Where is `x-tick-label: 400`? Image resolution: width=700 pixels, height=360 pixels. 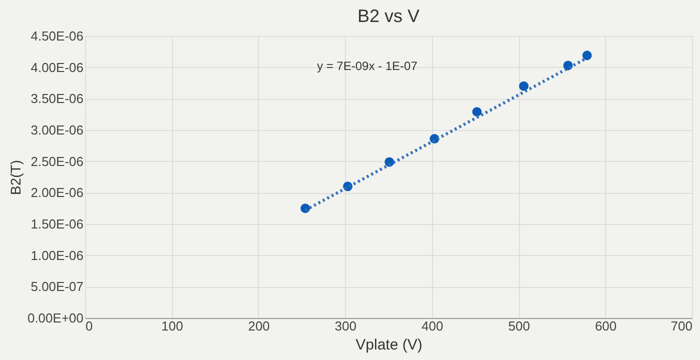
x-tick-label: 400 is located at coordinates (433, 326).